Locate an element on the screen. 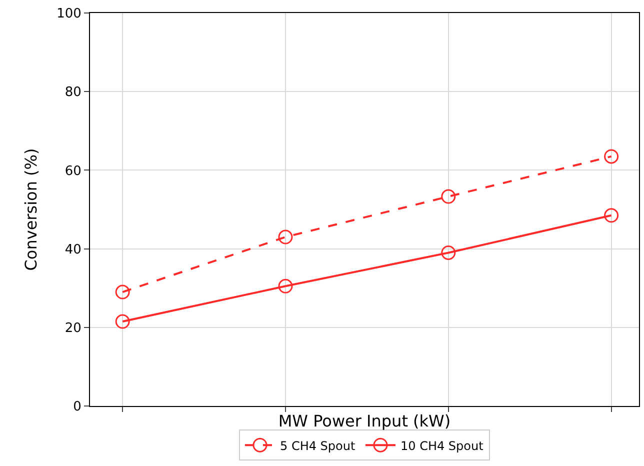 Image resolution: width=644 pixels, height=466 pixels. y-tick-label: 40 is located at coordinates (73, 250).